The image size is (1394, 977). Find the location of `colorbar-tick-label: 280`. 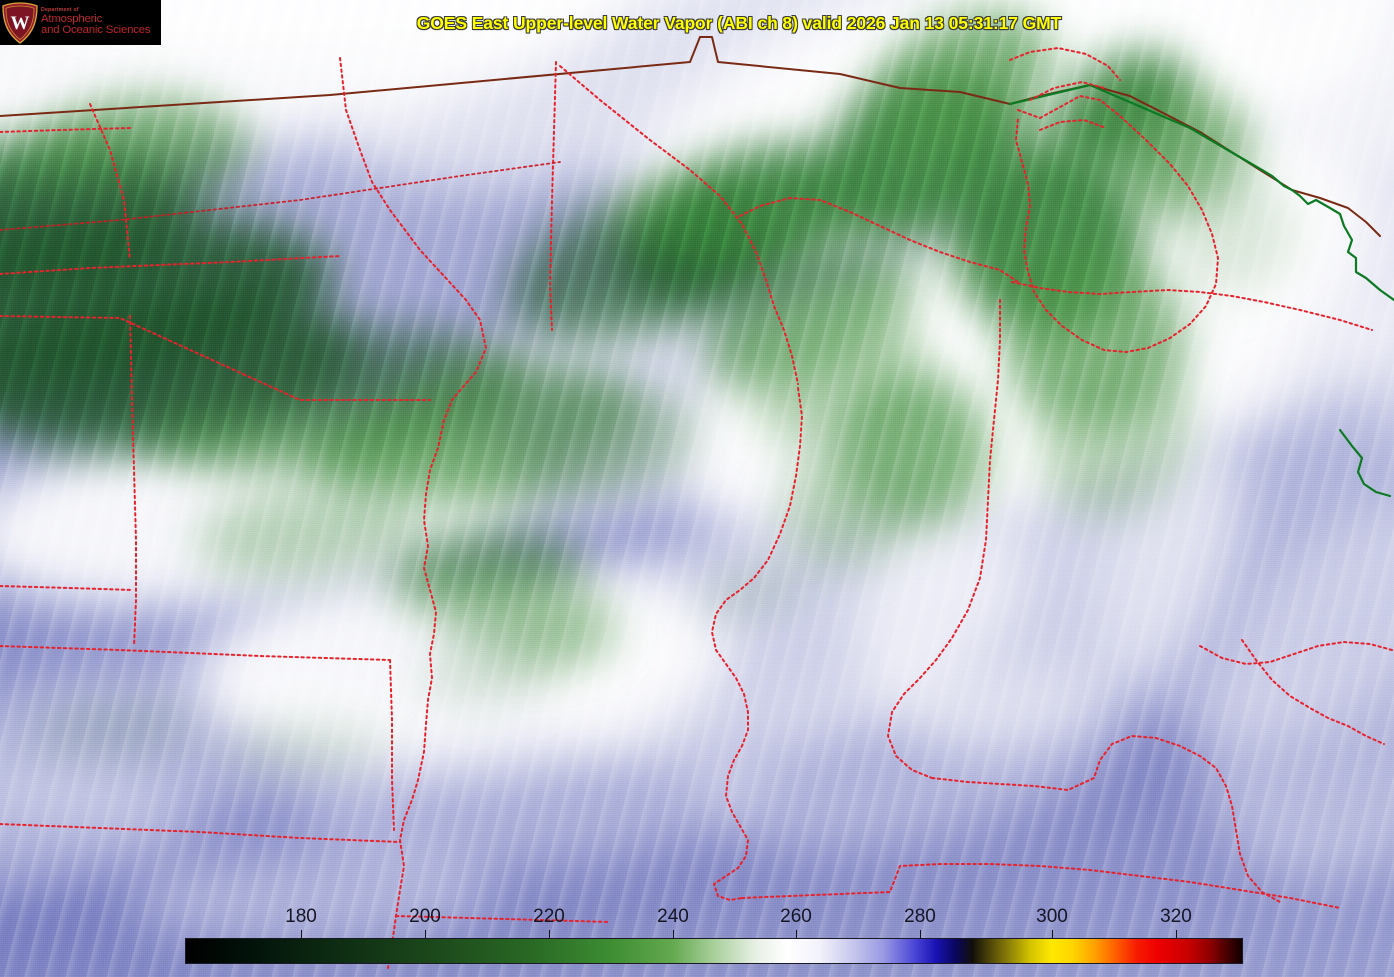

colorbar-tick-label: 280 is located at coordinates (920, 916).